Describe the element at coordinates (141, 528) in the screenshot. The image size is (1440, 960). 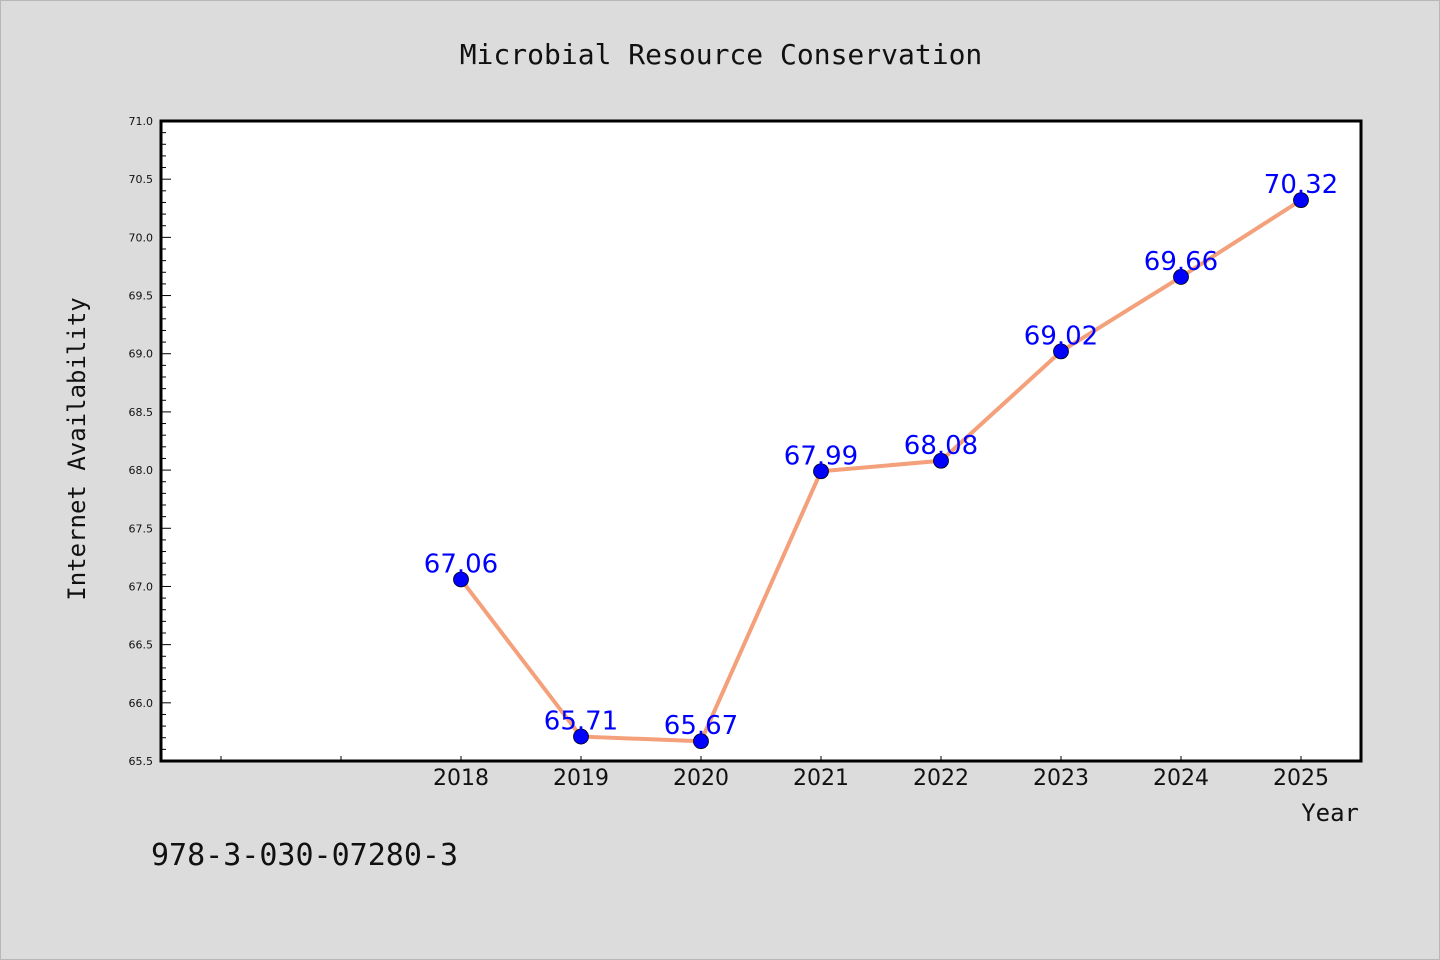
I see `y-tick-label: 67.5` at that location.